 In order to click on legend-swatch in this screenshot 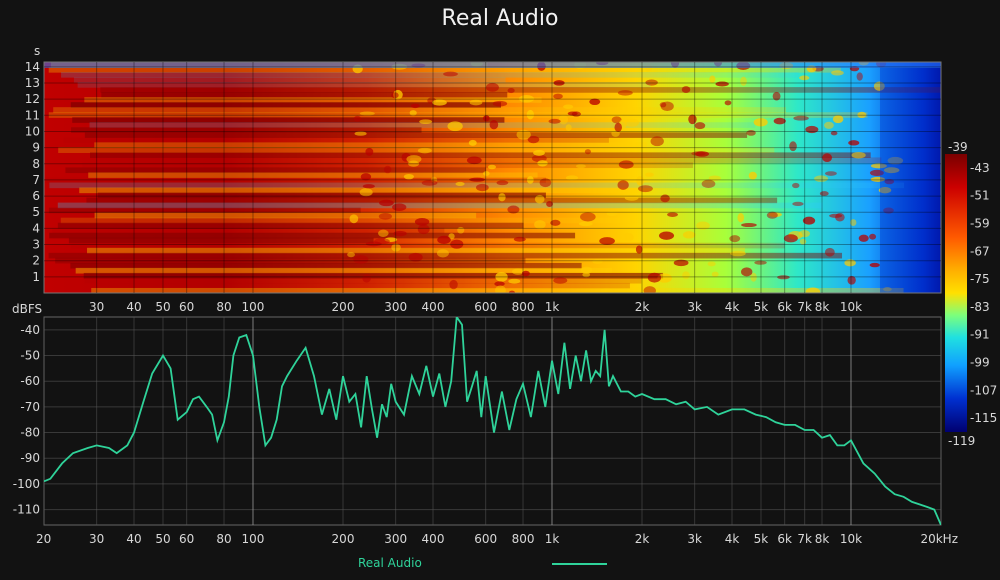, I will do `click(579, 564)`.